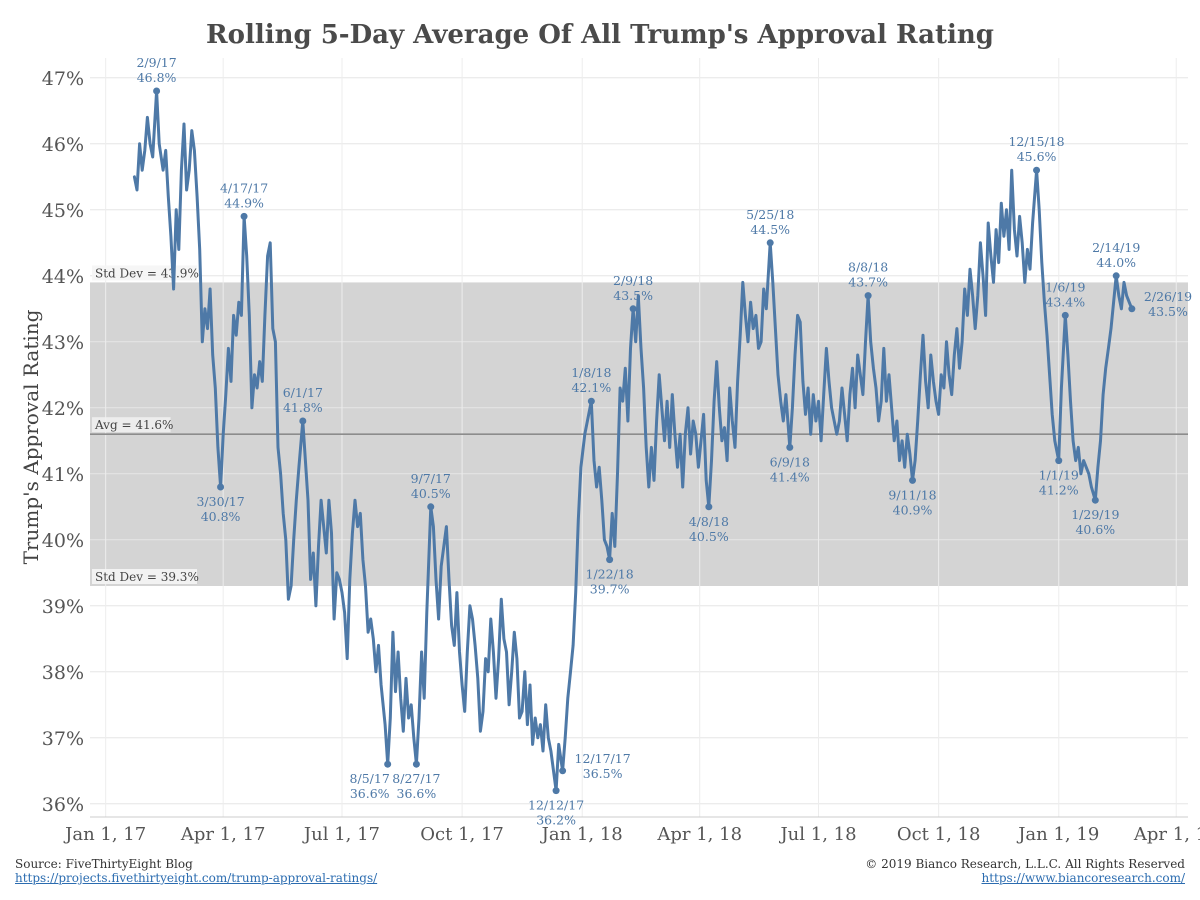 The image size is (1200, 900). I want to click on y-tick-label: 44%, so click(63, 277).